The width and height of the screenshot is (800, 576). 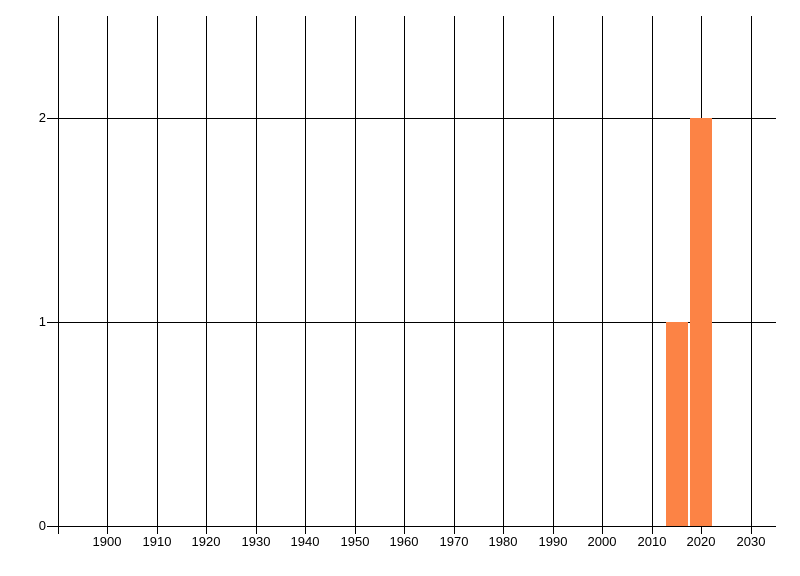 What do you see at coordinates (157, 541) in the screenshot?
I see `x-tick-label: 1910` at bounding box center [157, 541].